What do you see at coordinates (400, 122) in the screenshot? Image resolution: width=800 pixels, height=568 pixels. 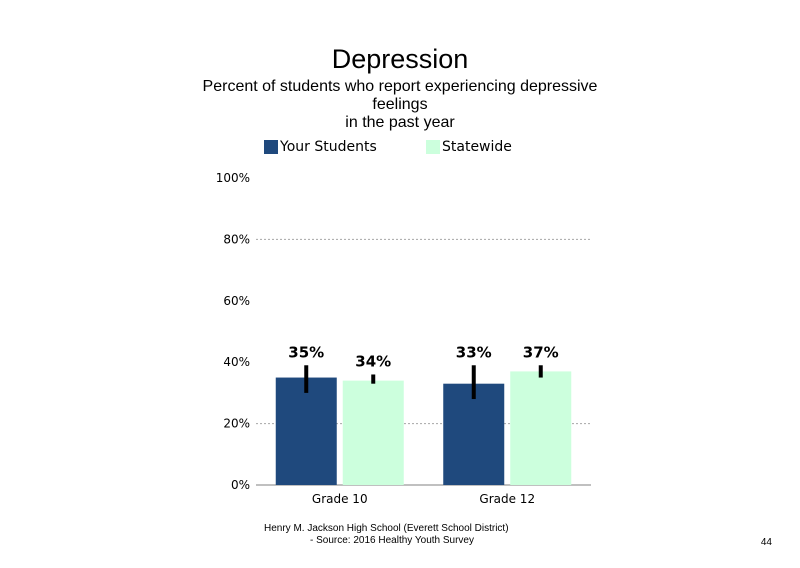 I see `subtitle-line: in the past year` at bounding box center [400, 122].